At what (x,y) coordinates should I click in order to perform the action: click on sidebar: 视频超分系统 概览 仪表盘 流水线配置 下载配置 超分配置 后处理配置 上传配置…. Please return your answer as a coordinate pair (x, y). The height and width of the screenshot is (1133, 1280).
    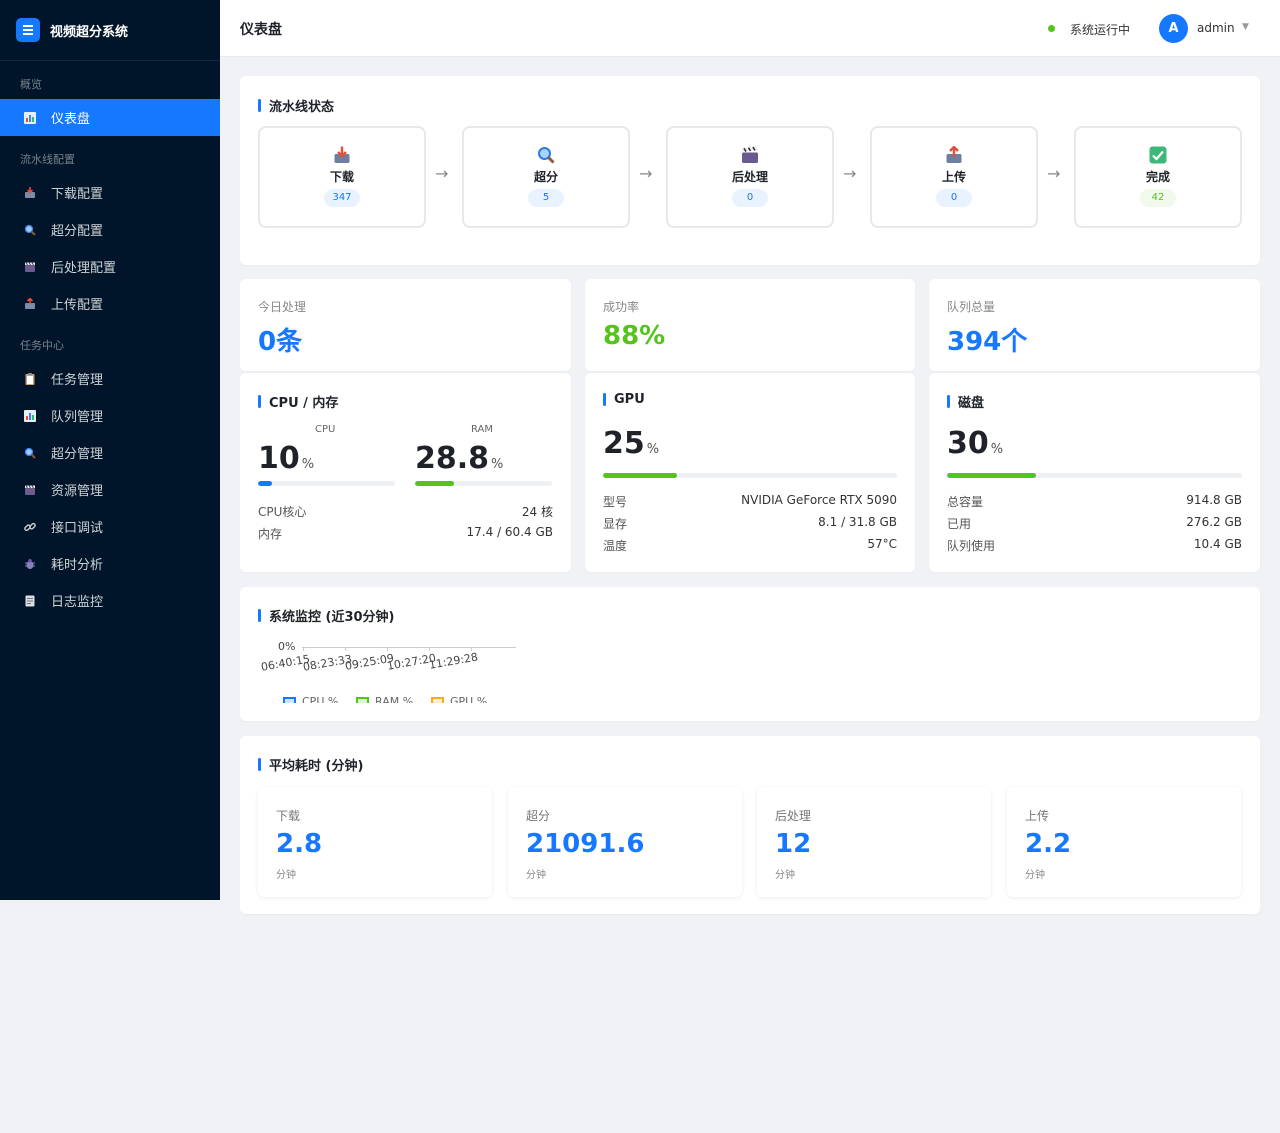
    Looking at the image, I should click on (110, 450).